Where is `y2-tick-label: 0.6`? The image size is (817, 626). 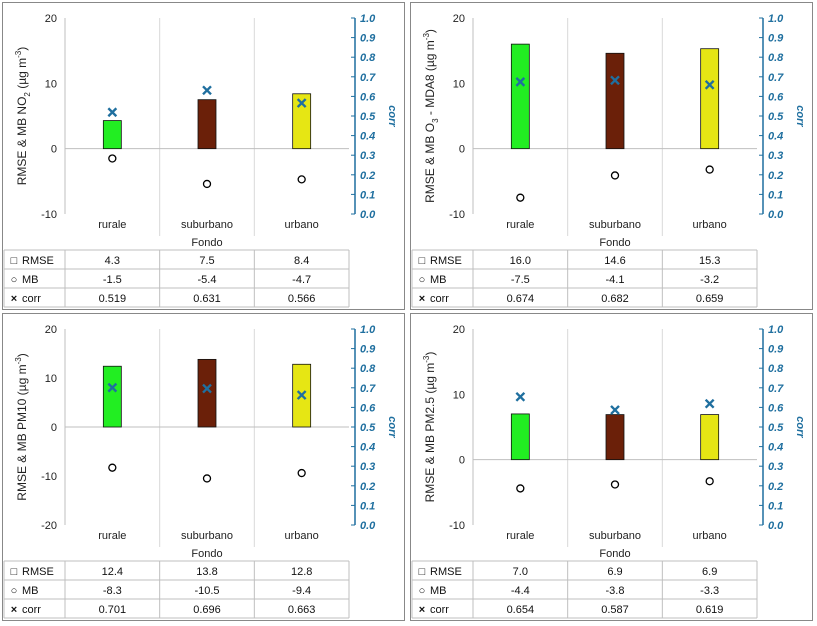
y2-tick-label: 0.6 is located at coordinates (776, 97).